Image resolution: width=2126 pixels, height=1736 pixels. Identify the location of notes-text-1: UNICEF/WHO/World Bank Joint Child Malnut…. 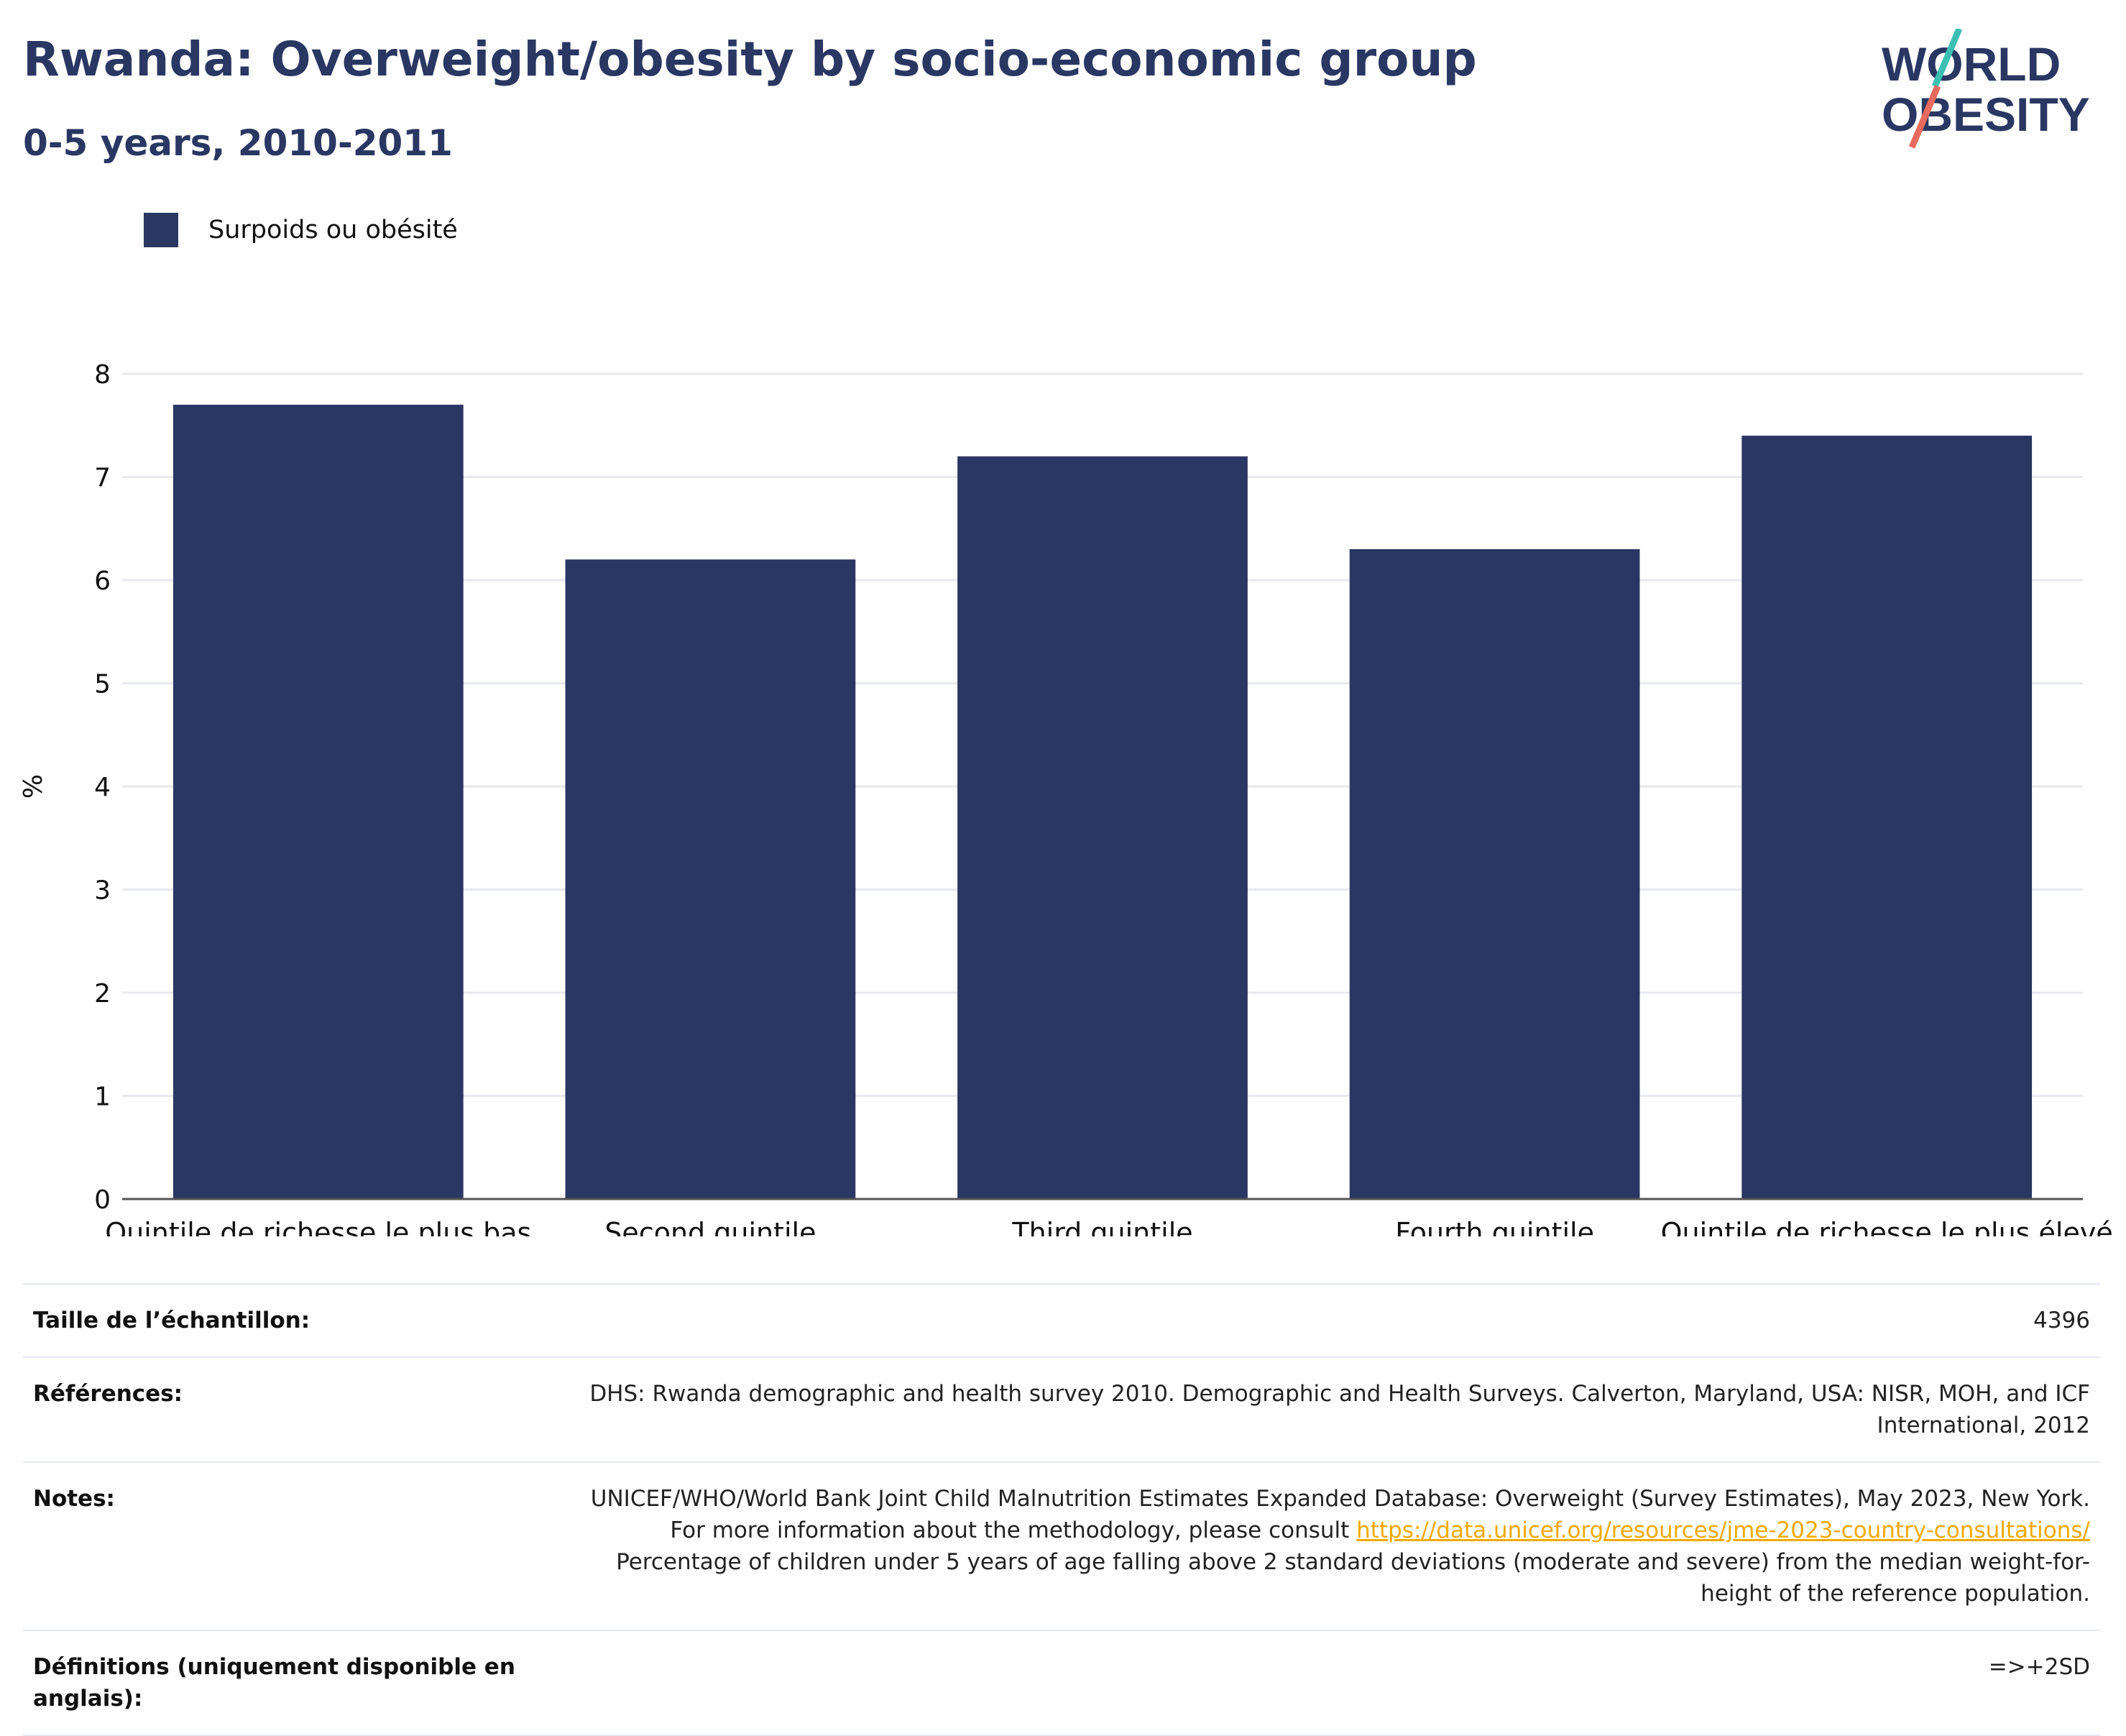
(1340, 1514).